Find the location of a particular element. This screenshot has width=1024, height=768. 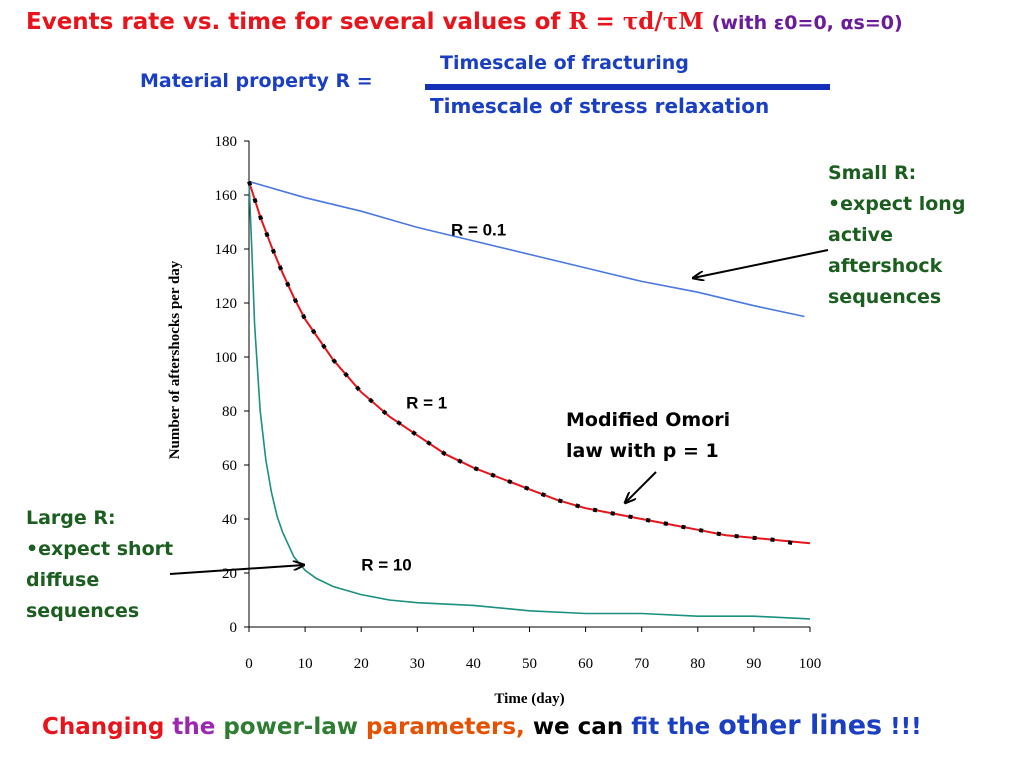

y-tick-label: 180 is located at coordinates (226, 142).